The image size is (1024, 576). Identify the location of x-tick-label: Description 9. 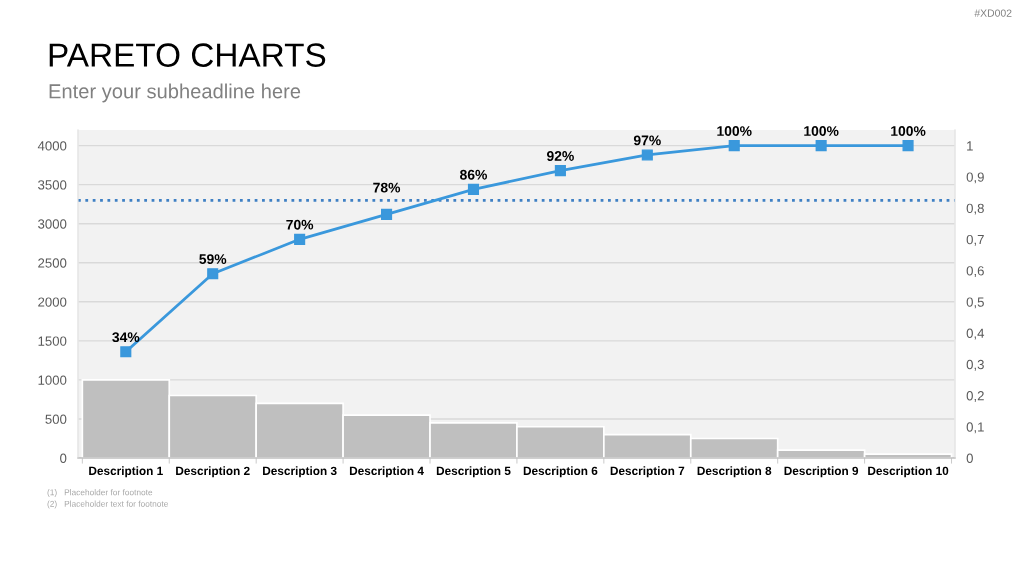
(821, 472).